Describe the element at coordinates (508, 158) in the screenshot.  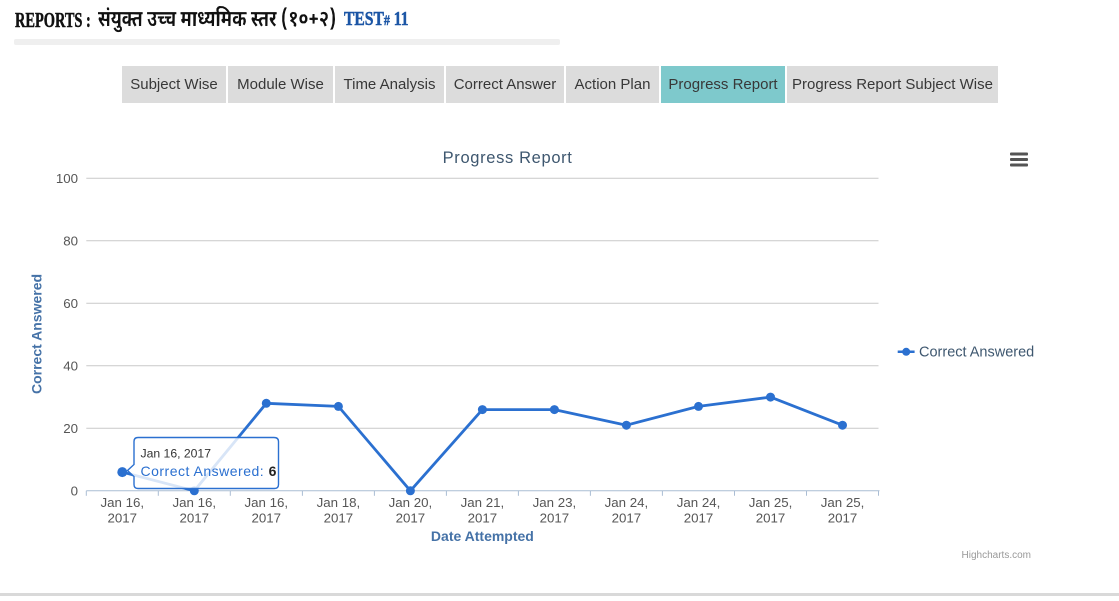
I see `svg-text: Progress Report` at that location.